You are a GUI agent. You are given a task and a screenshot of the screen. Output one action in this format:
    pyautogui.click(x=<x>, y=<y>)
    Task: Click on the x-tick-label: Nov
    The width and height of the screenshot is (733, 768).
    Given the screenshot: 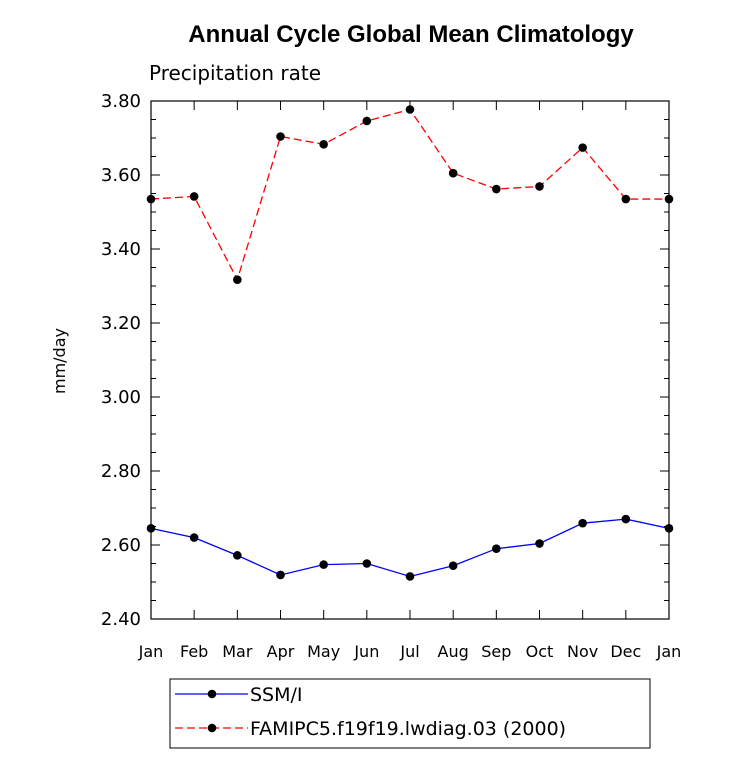 What is the action you would take?
    pyautogui.click(x=582, y=651)
    